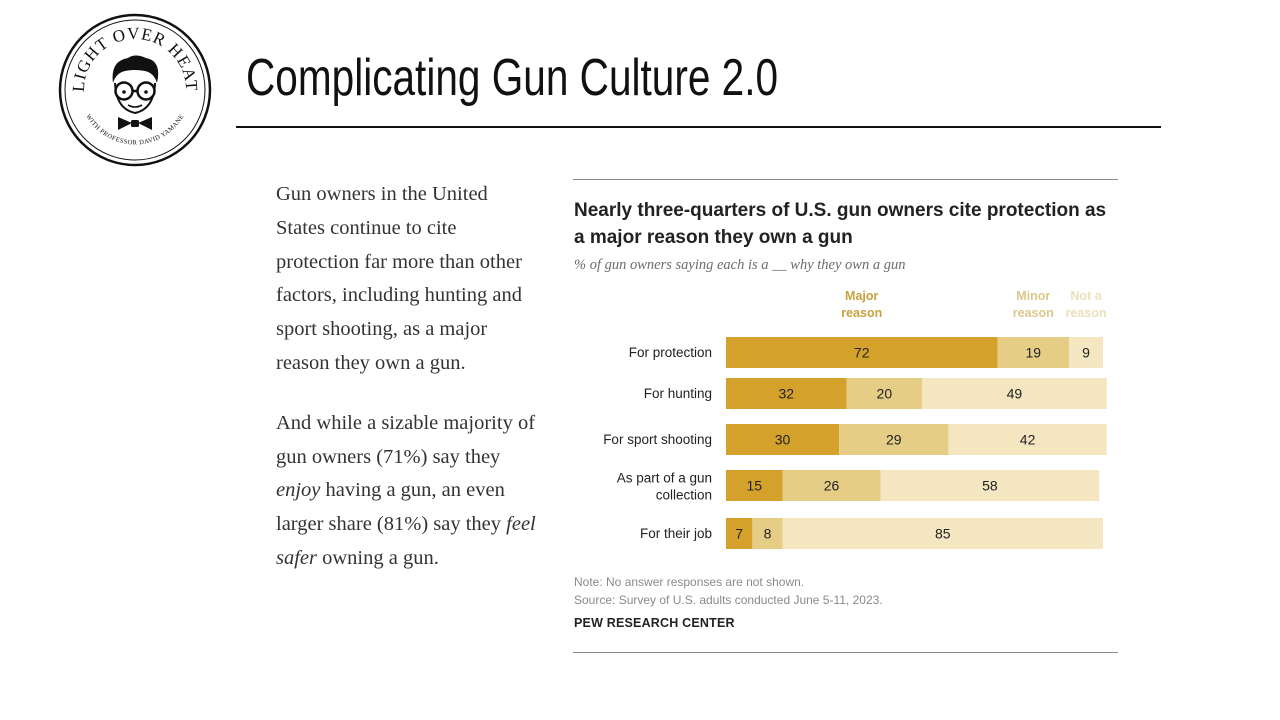  I want to click on data-label-for-their-job-not-a-reason: 85, so click(943, 534).